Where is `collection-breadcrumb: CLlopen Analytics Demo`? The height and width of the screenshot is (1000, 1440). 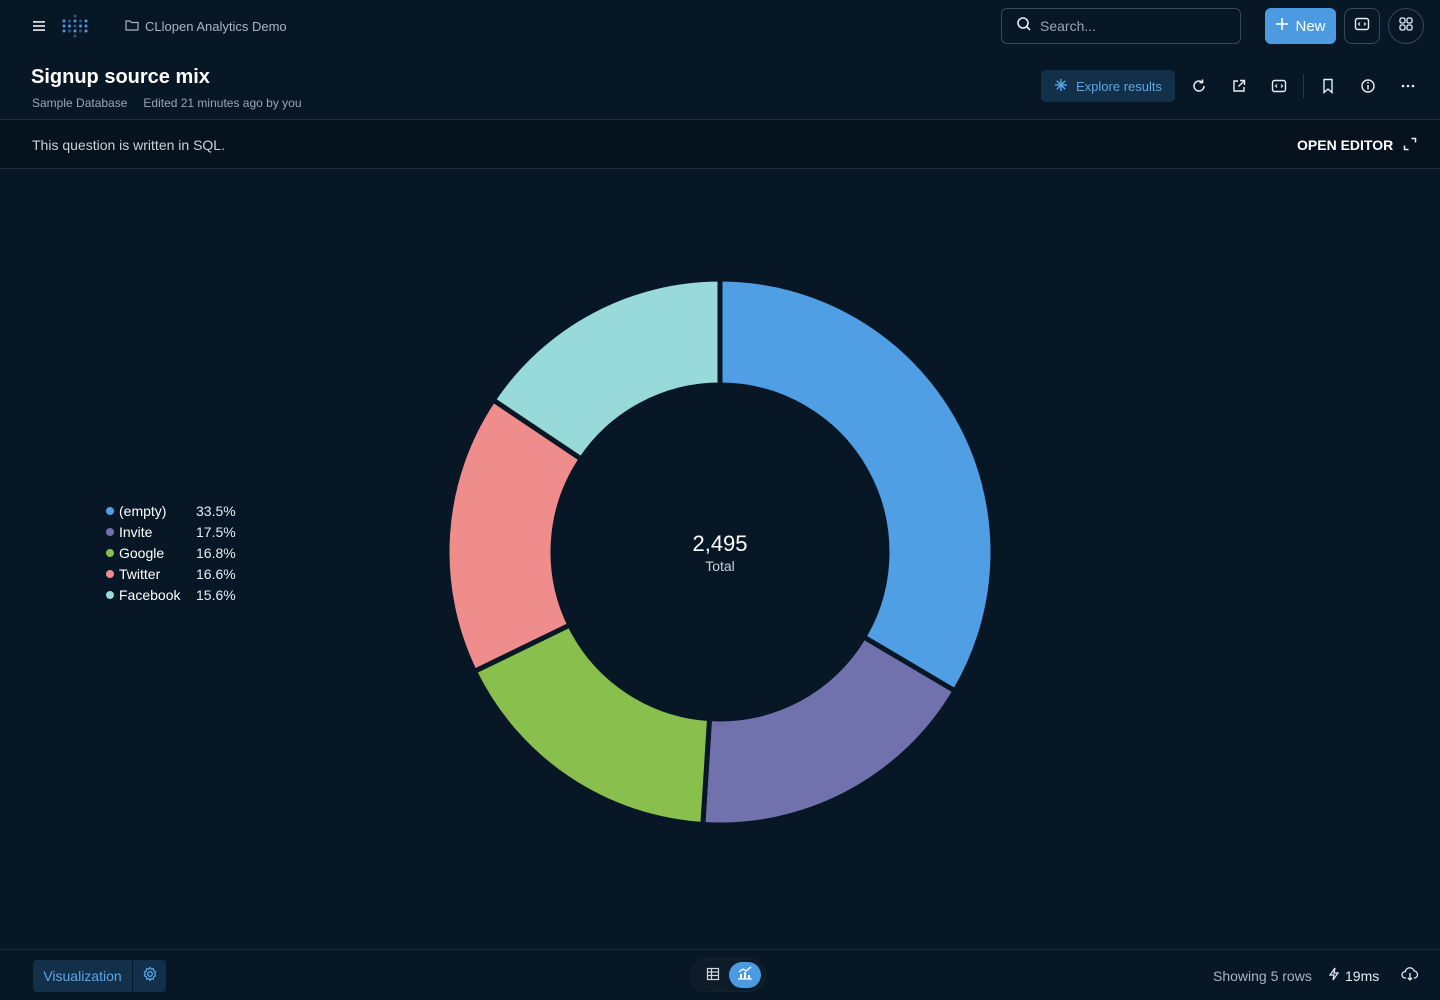 collection-breadcrumb: CLlopen Analytics Demo is located at coordinates (206, 26).